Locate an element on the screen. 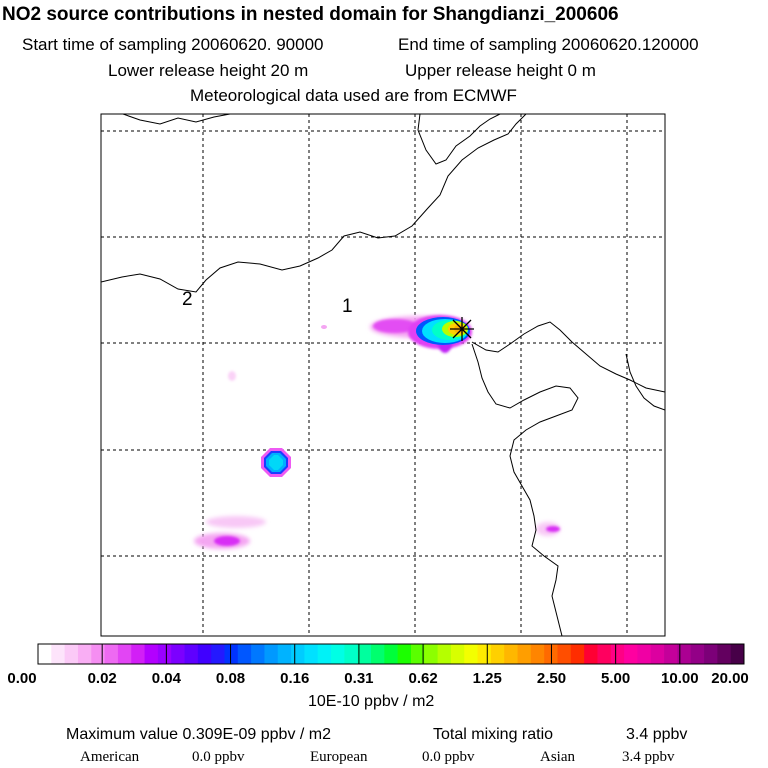 The image size is (768, 768). concentration-plumes is located at coordinates (377, 432).